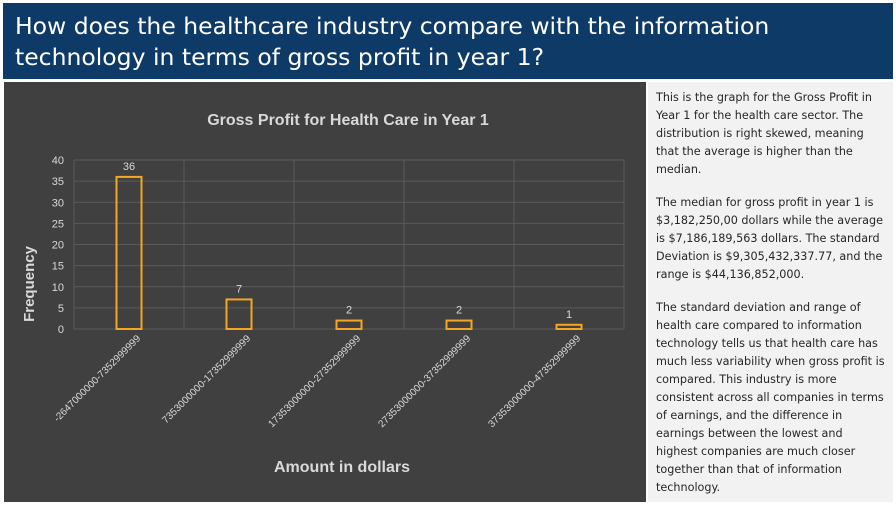  I want to click on y-tick-label: 30, so click(58, 203).